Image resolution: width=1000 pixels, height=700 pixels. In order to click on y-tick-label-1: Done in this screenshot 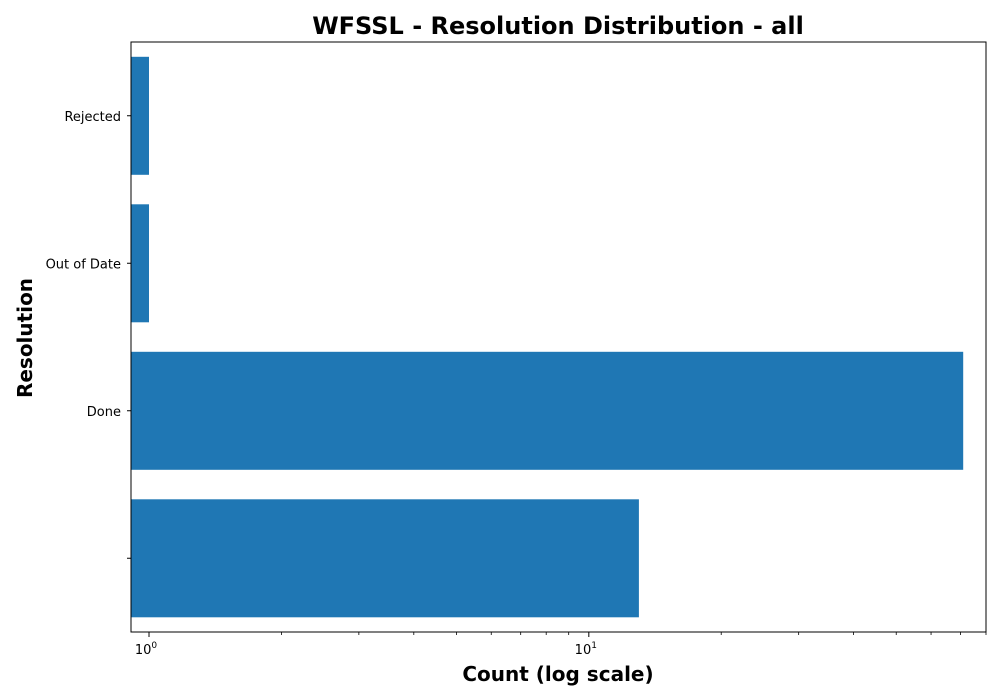, I will do `click(104, 412)`.